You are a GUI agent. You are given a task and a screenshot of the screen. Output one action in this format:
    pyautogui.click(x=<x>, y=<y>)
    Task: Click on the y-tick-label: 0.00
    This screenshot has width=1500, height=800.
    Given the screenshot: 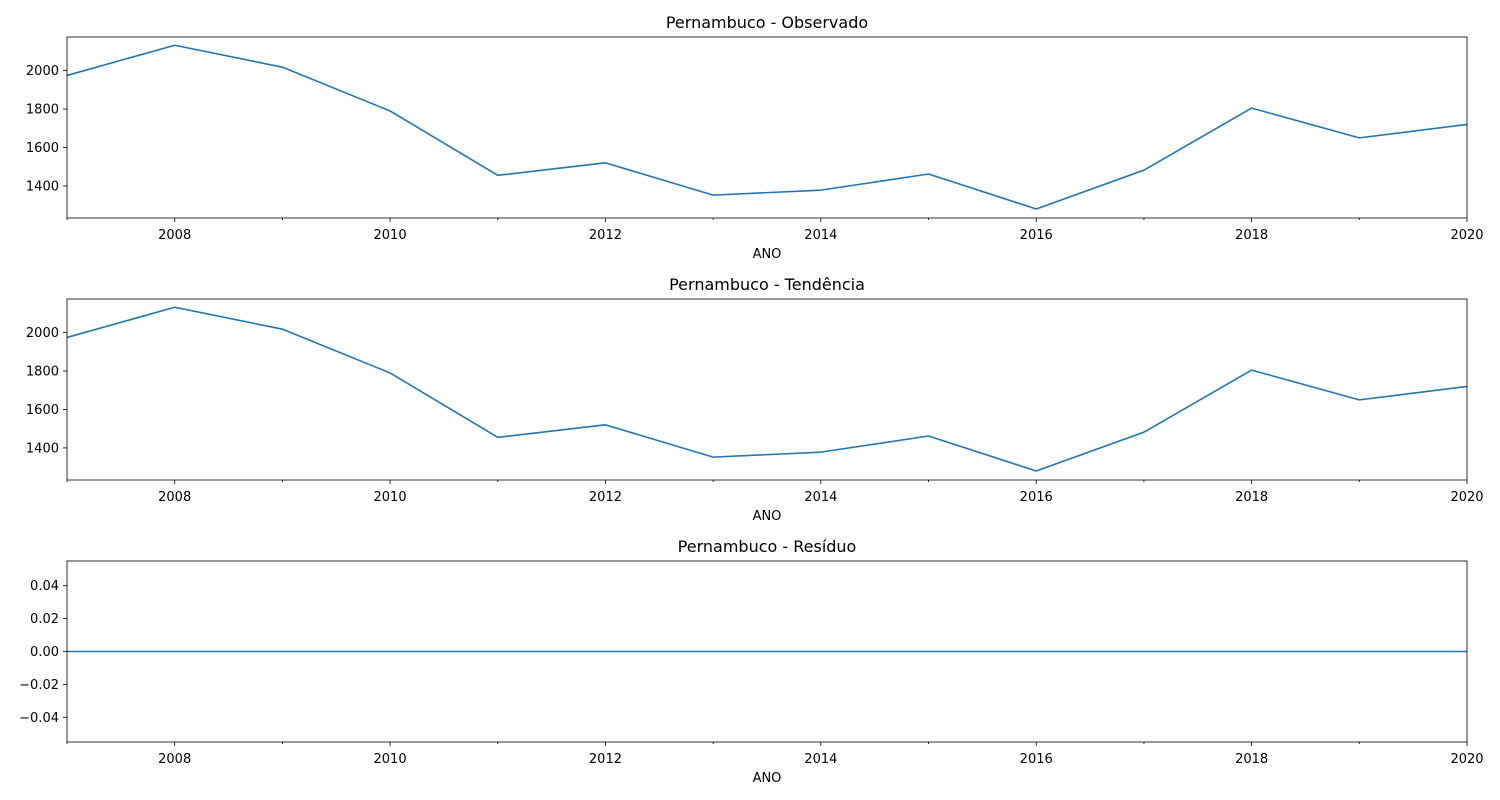 What is the action you would take?
    pyautogui.click(x=44, y=652)
    